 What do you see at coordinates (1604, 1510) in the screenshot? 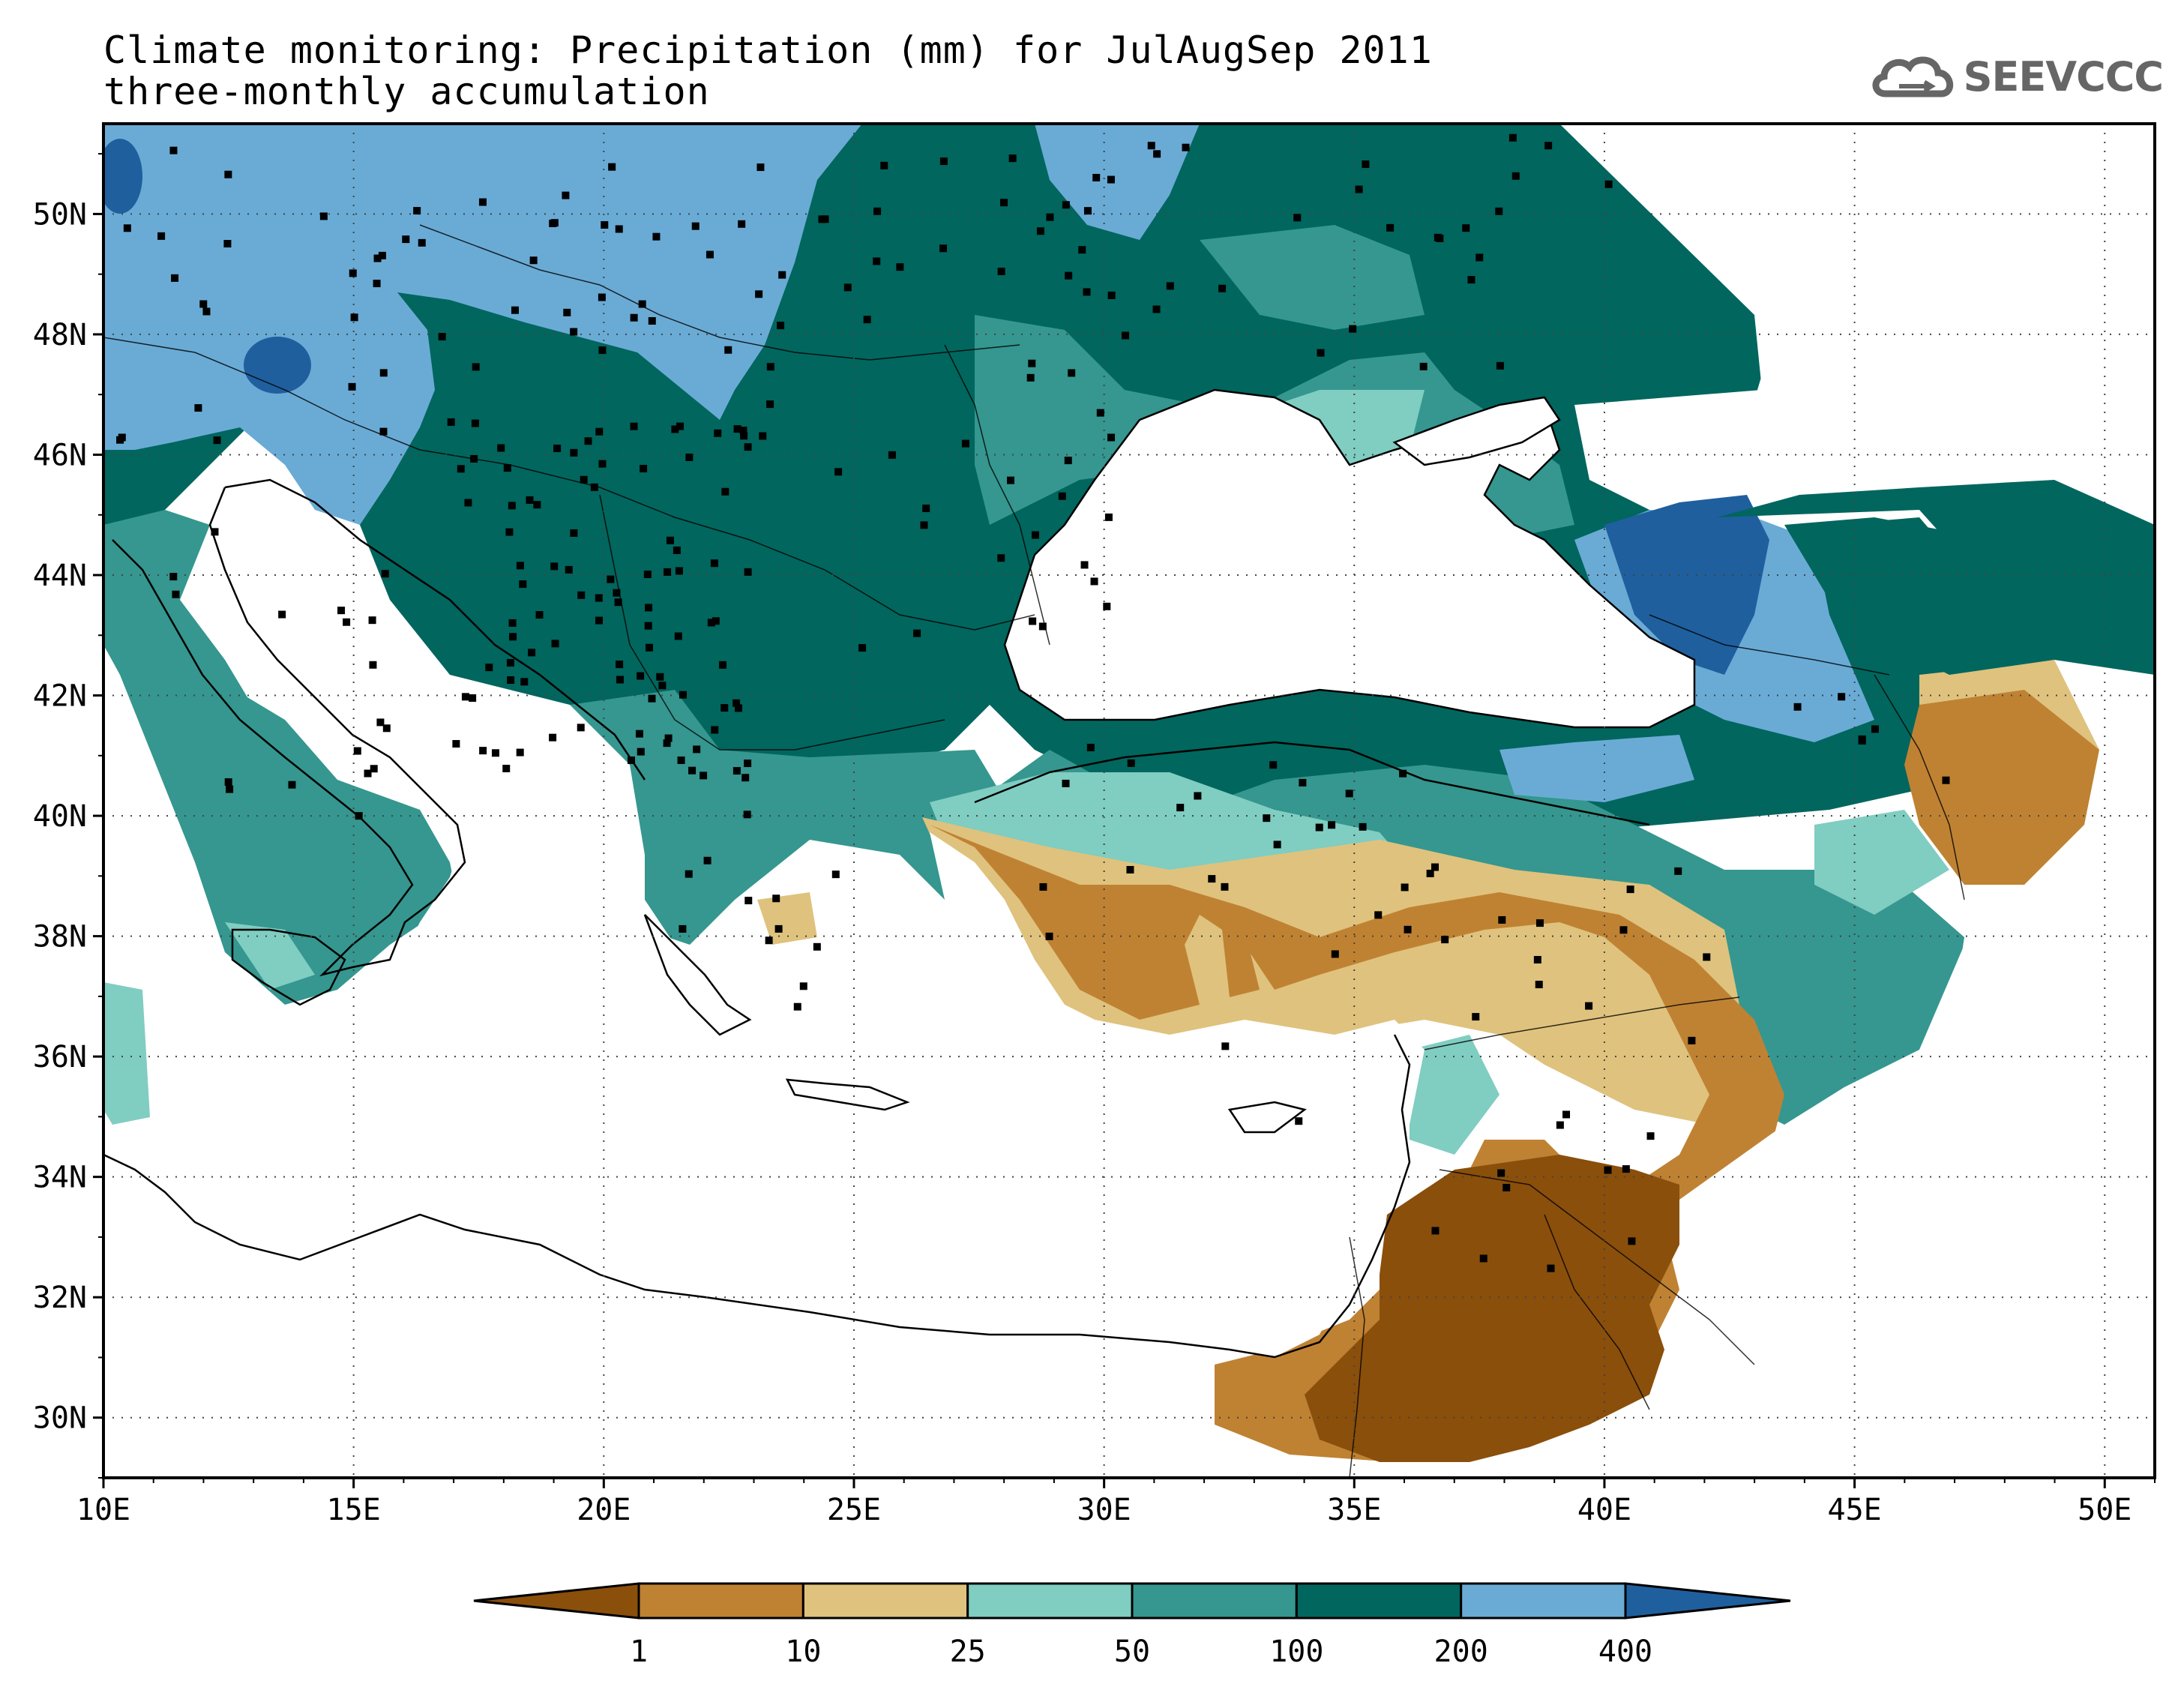
I see `x-tick-label: 40E` at bounding box center [1604, 1510].